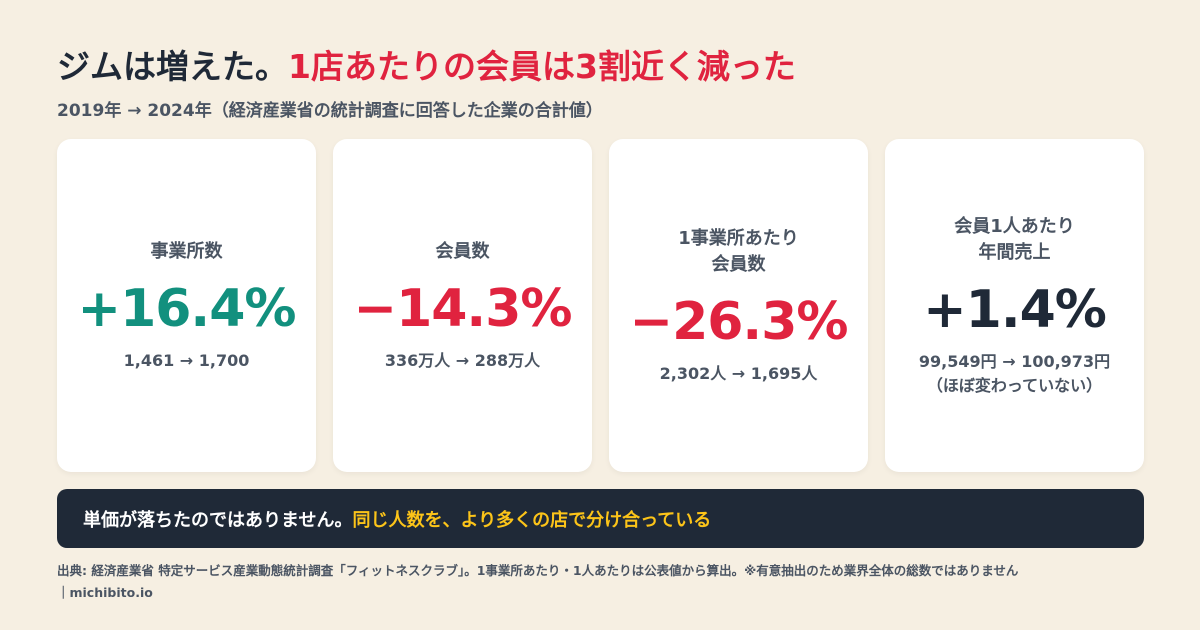  What do you see at coordinates (105, 592) in the screenshot?
I see `site: ｜michibito.io` at bounding box center [105, 592].